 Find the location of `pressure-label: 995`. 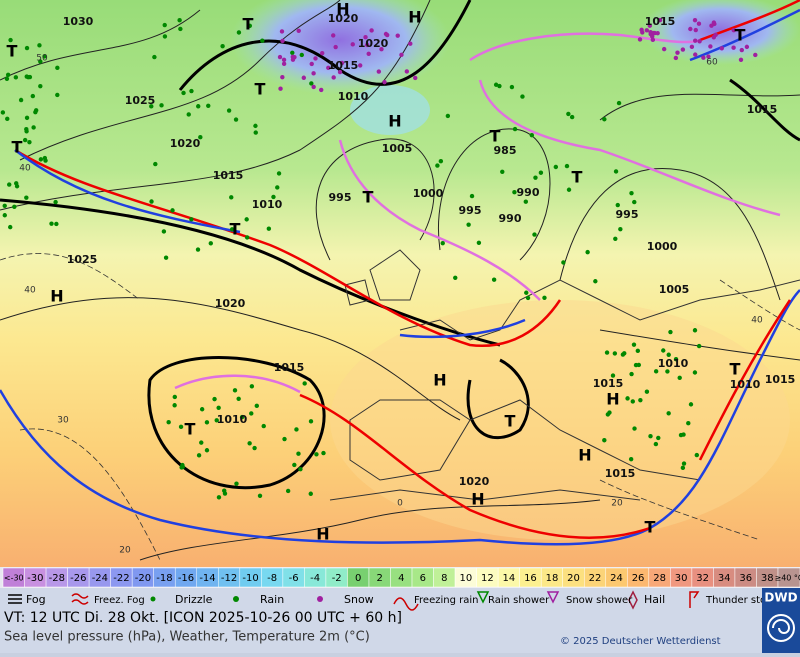

pressure-label: 995 is located at coordinates (627, 214).